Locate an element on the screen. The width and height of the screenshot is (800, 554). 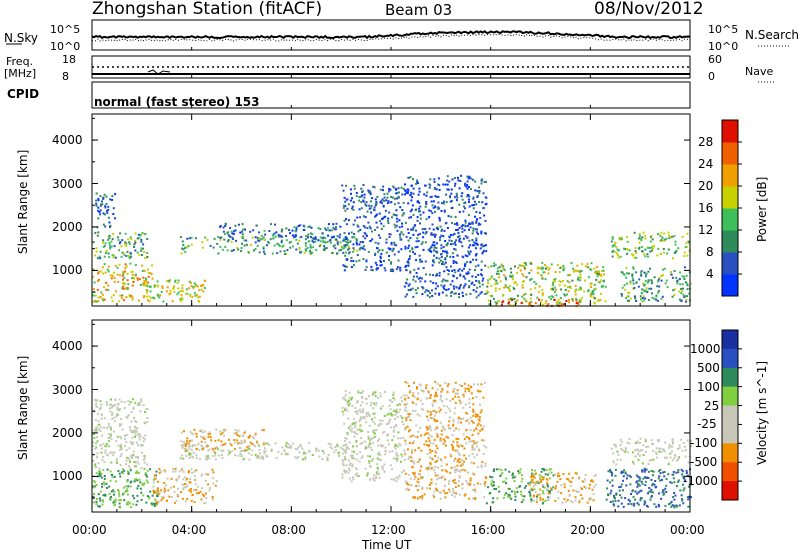
power-cb-label-5: 24 is located at coordinates (706, 164).